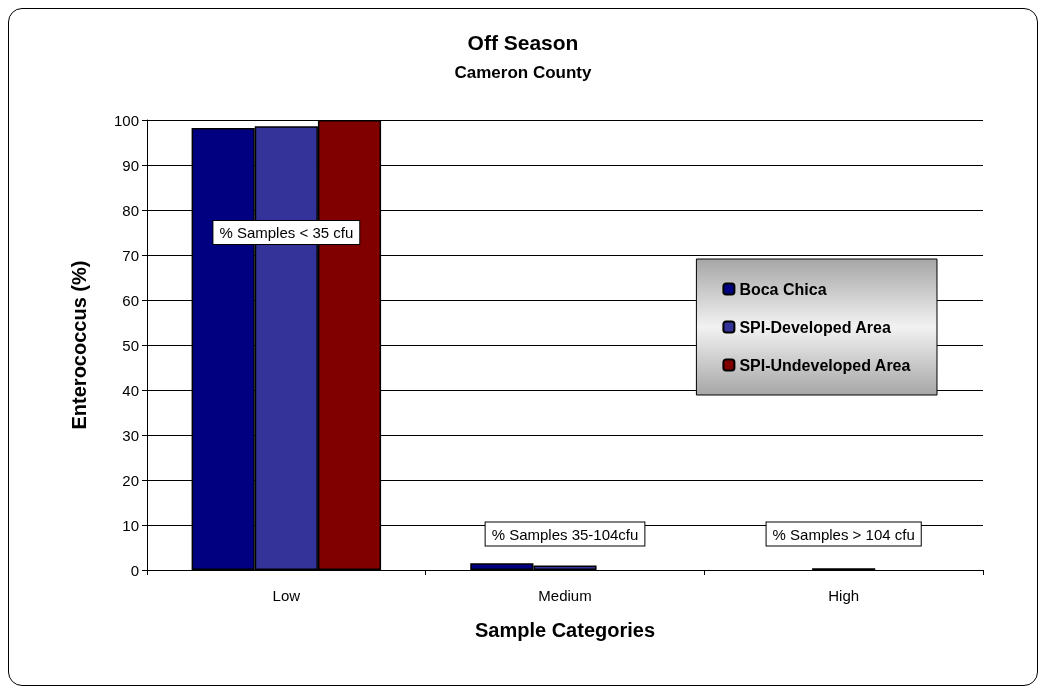 This screenshot has height=692, width=1044. Describe the element at coordinates (844, 595) in the screenshot. I see `x-tick-label: High` at that location.